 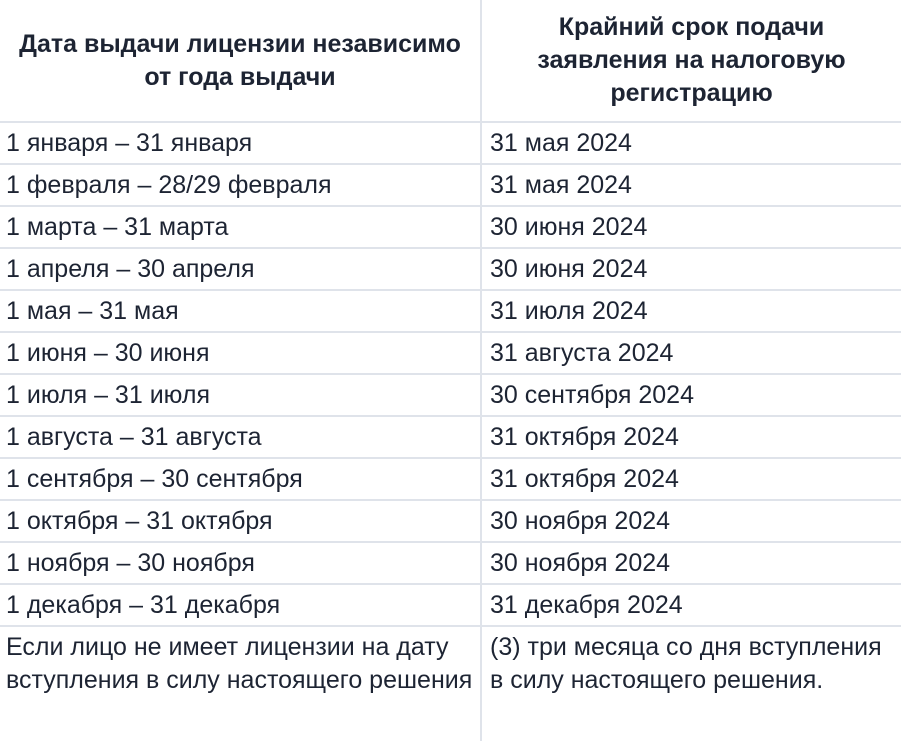 What do you see at coordinates (690, 353) in the screenshot?
I see `deadline-cell: 31 августа 2024` at bounding box center [690, 353].